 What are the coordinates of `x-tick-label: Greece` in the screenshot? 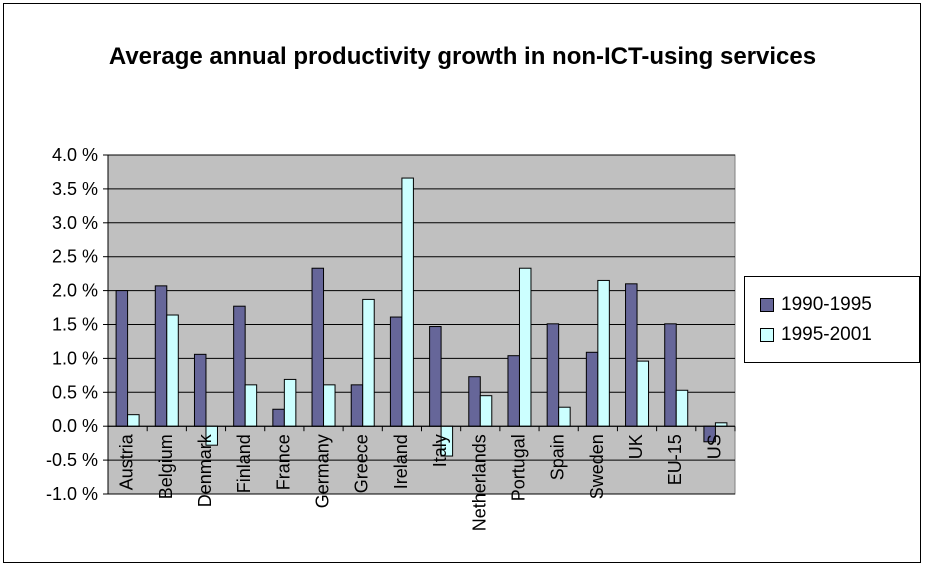 It's located at (362, 463).